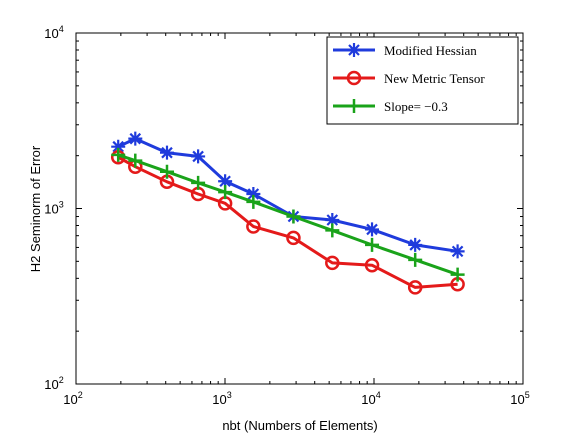 Image resolution: width=584 pixels, height=439 pixels. What do you see at coordinates (53, 208) in the screenshot?
I see `y-tick-label: 10³` at bounding box center [53, 208].